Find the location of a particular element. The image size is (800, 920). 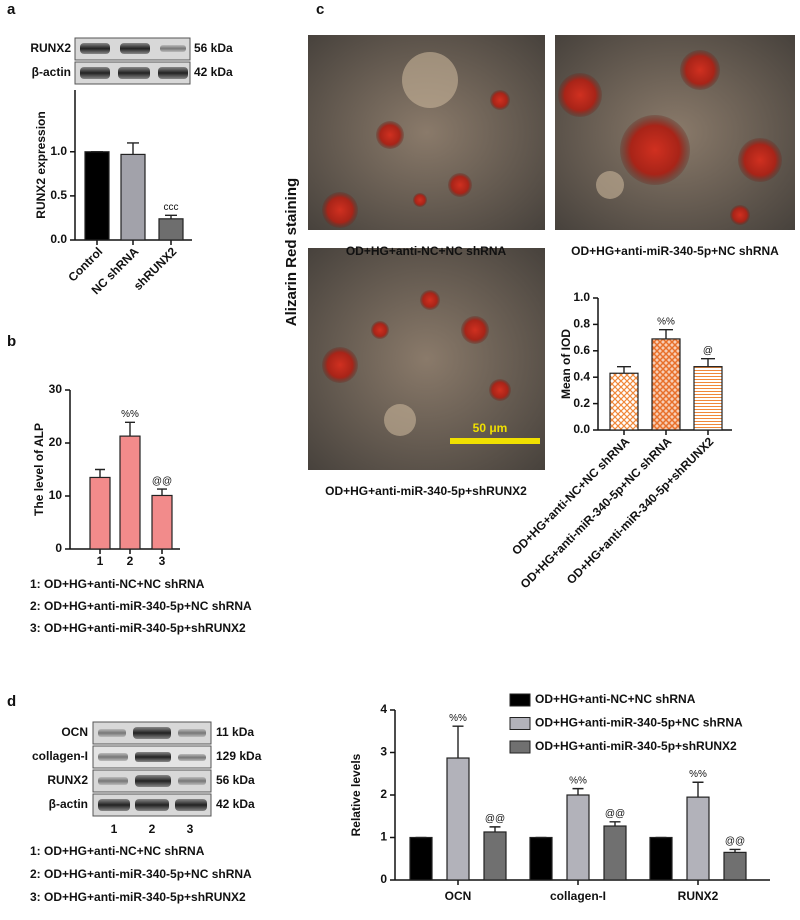

lane-label: 3 is located at coordinates (190, 829).